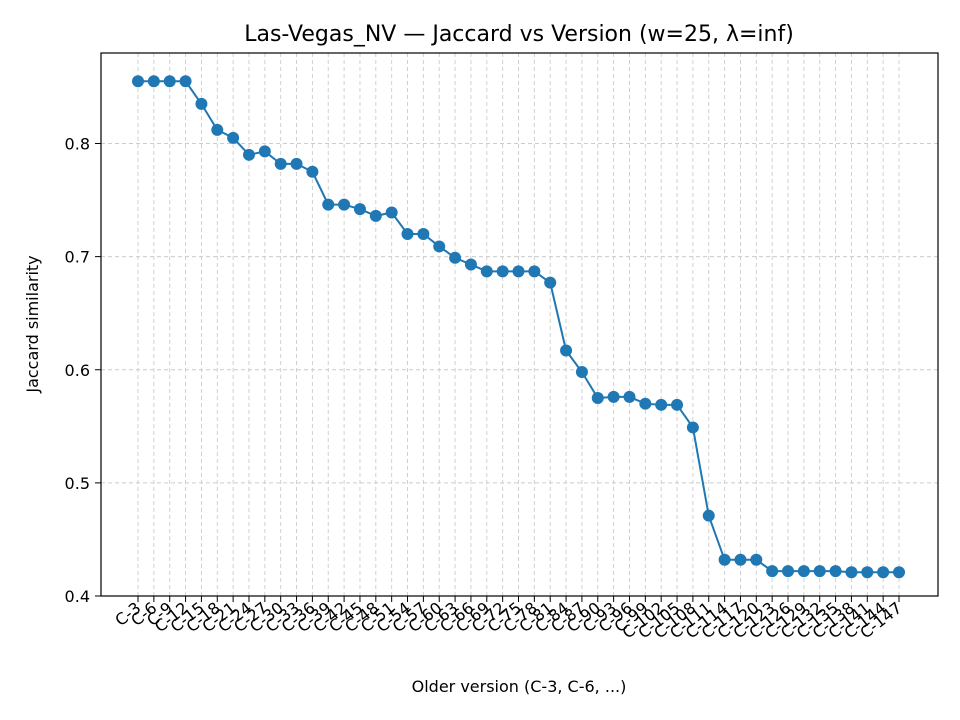  What do you see at coordinates (77, 257) in the screenshot?
I see `y-tick-label: 0.7` at bounding box center [77, 257].